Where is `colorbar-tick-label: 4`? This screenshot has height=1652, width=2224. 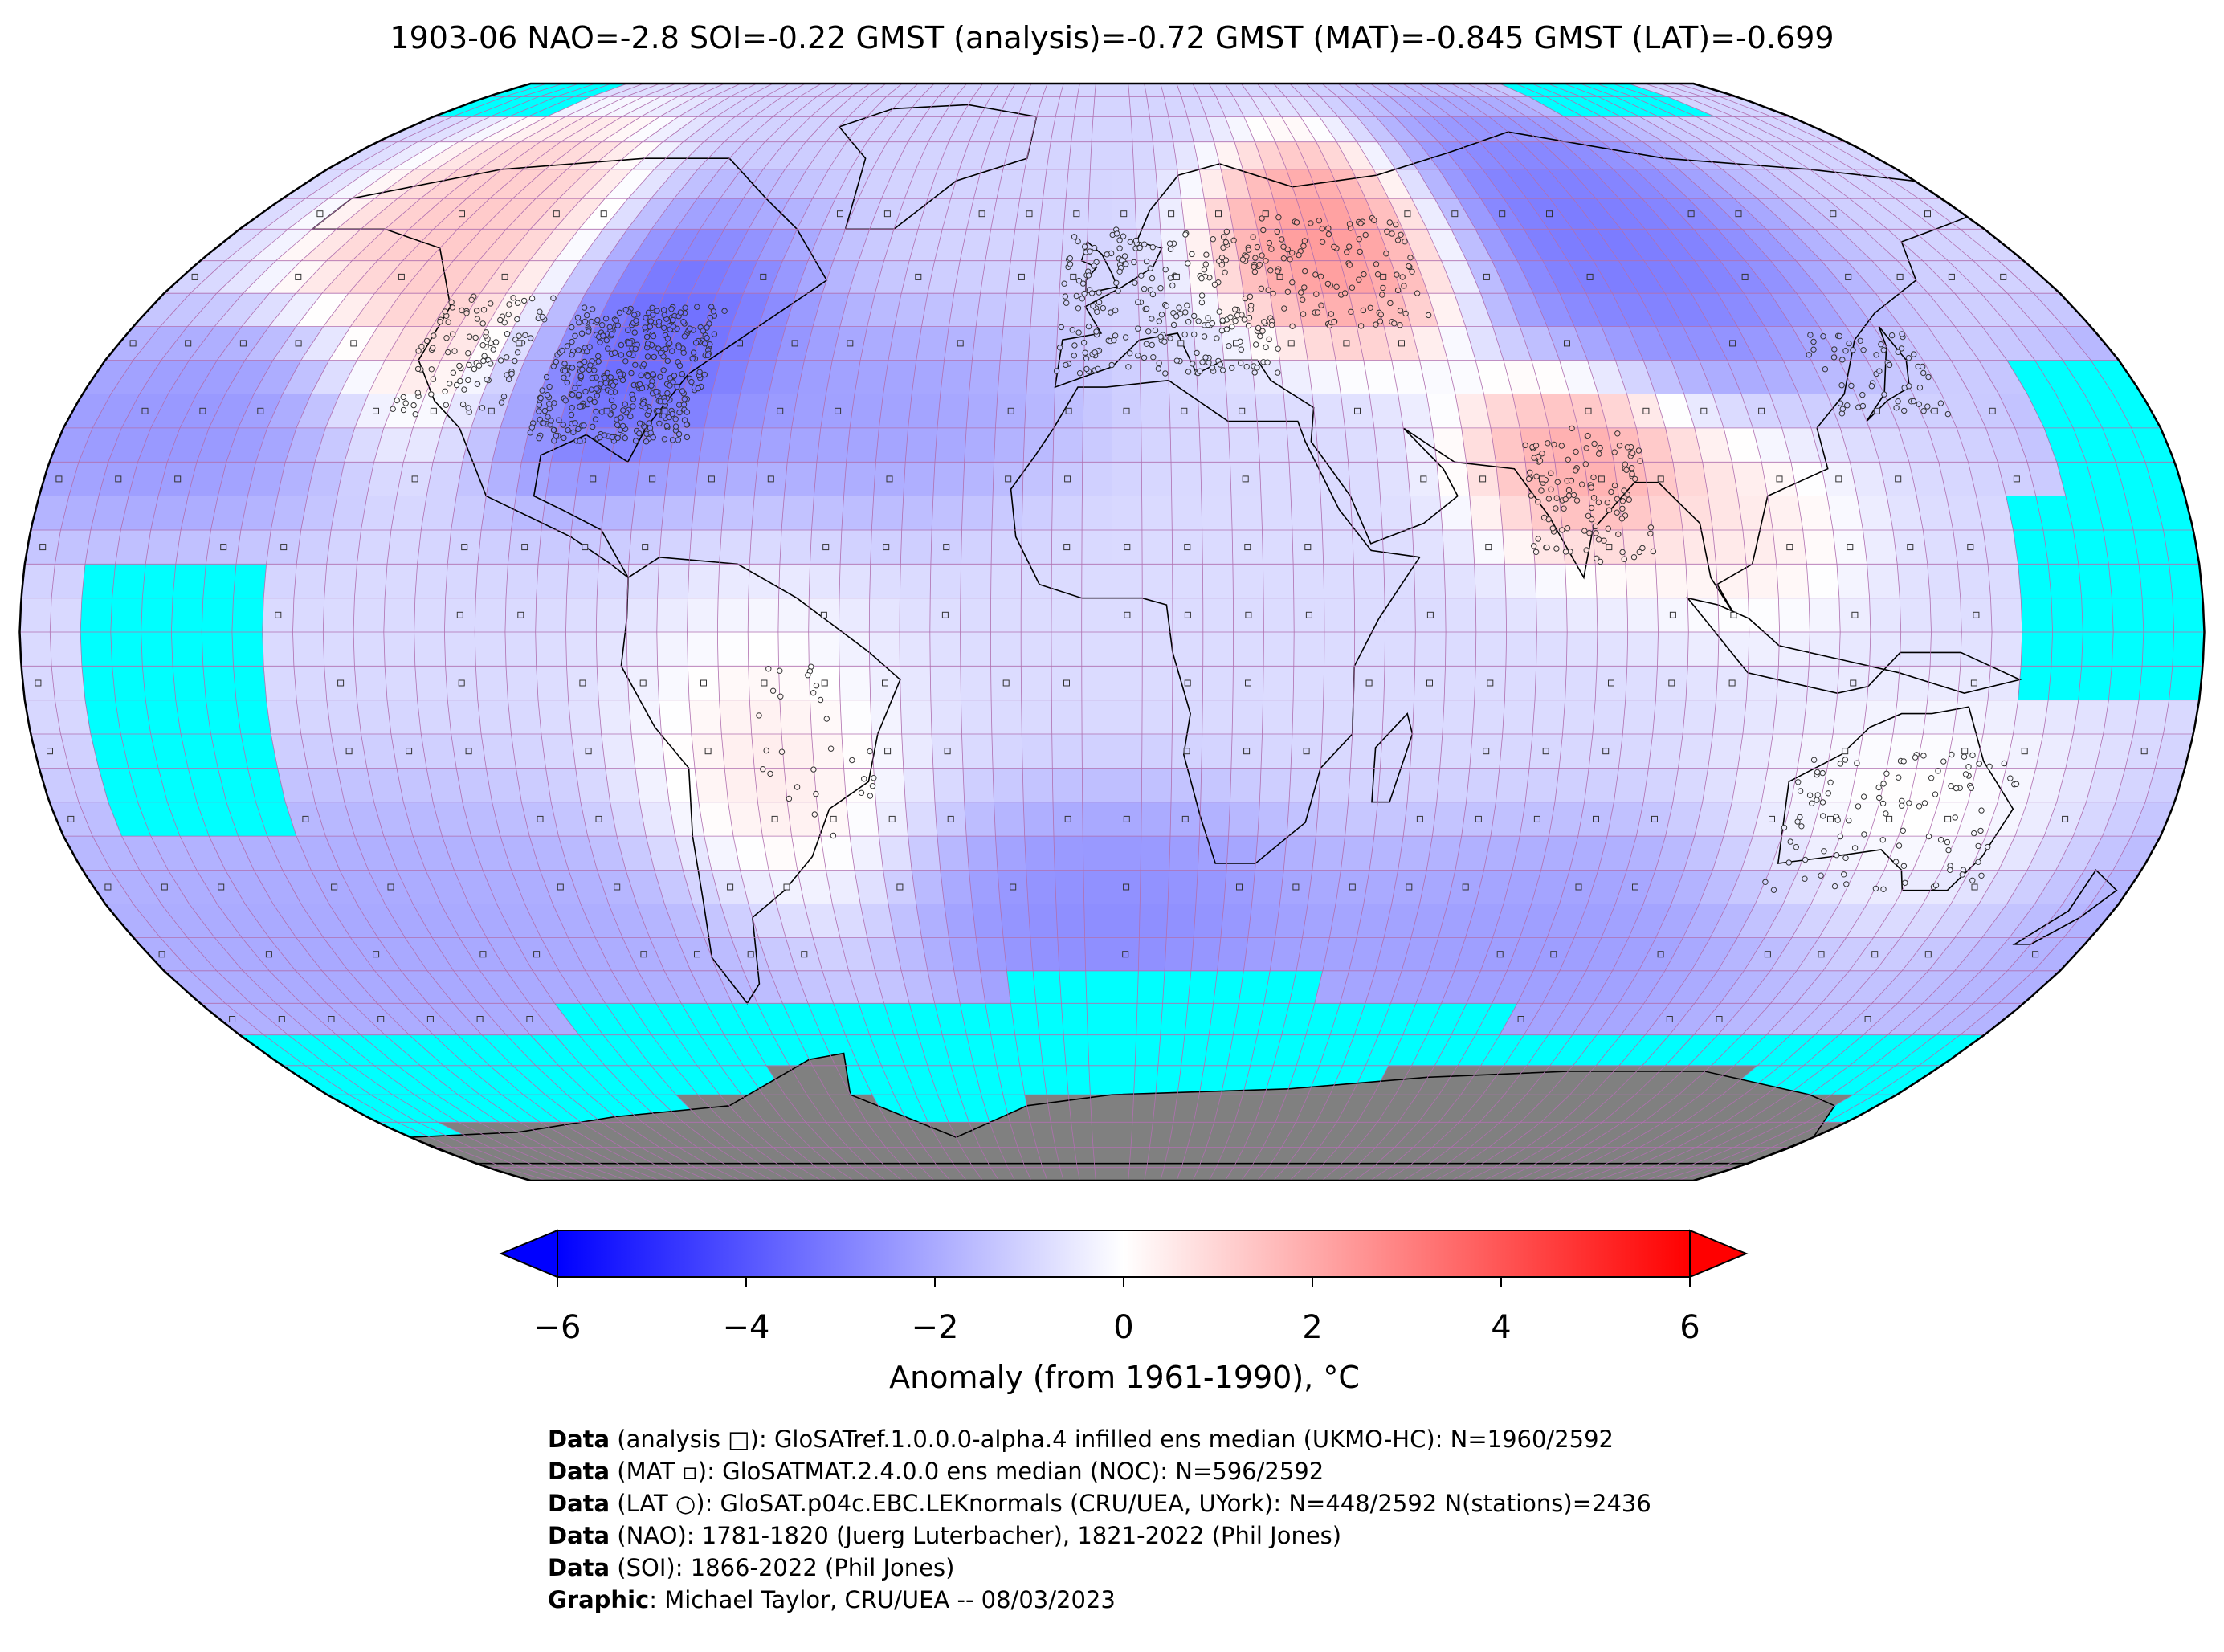
colorbar-tick-label: 4 is located at coordinates (1501, 1327).